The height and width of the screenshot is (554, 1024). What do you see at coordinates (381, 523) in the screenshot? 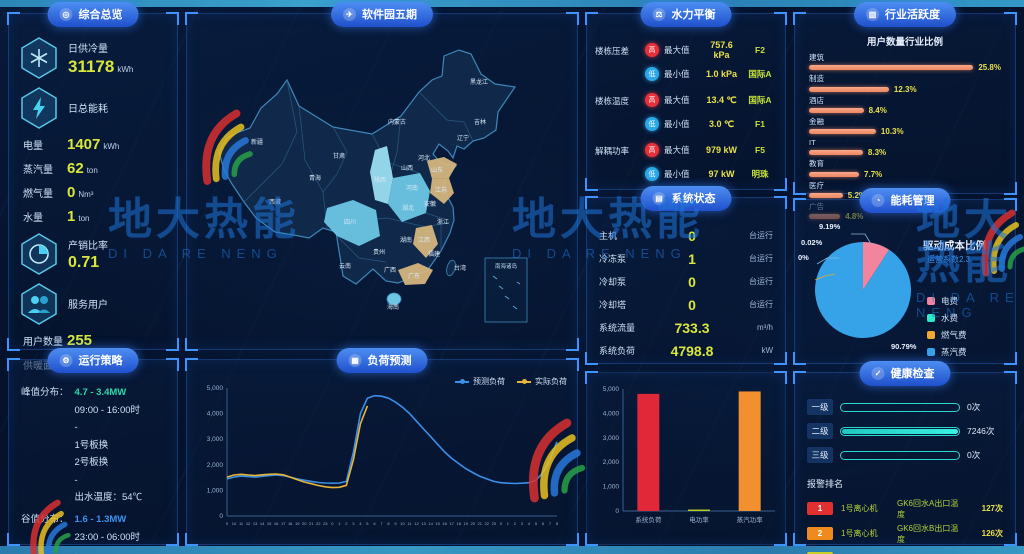
I see `x-tick-label: 7` at bounding box center [381, 523].